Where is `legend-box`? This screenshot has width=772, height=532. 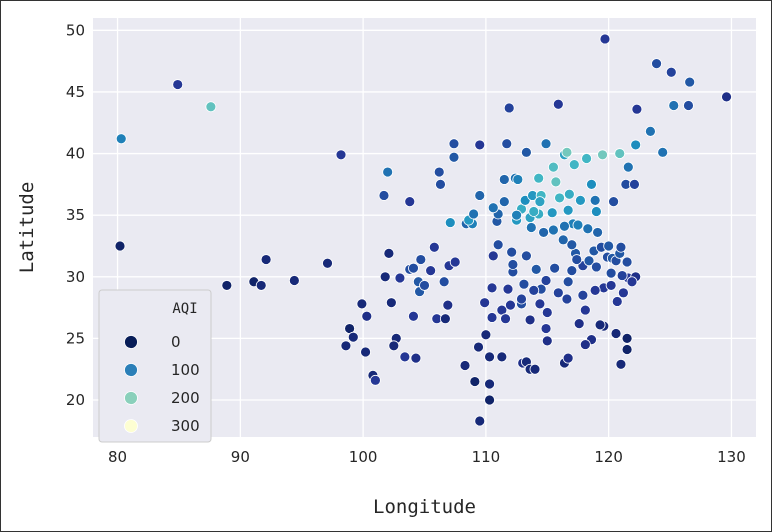
legend-box is located at coordinates (155, 366).